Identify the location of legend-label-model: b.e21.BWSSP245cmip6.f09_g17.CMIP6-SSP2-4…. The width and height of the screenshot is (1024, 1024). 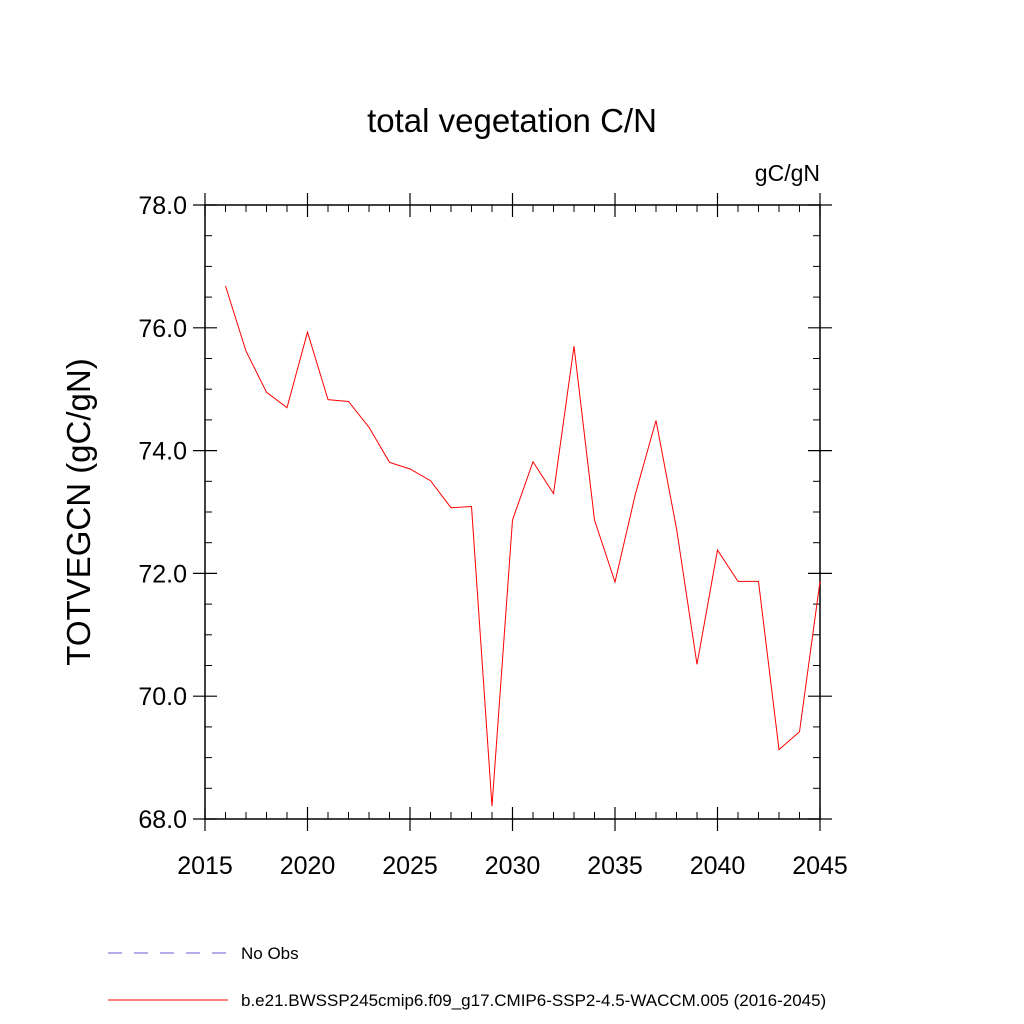
(533, 1000).